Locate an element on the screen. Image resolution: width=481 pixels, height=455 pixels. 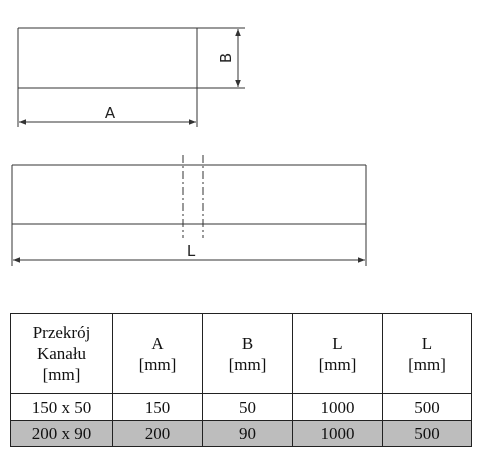
data-row: 200 x 90 200 90 1000 500 is located at coordinates (241, 433).